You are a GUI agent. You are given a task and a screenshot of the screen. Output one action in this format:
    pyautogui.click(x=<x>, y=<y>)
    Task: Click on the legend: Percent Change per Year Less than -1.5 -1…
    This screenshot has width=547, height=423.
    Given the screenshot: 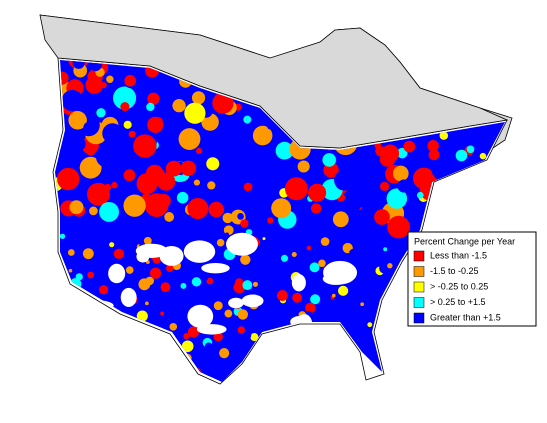 What is the action you would take?
    pyautogui.click(x=472, y=279)
    